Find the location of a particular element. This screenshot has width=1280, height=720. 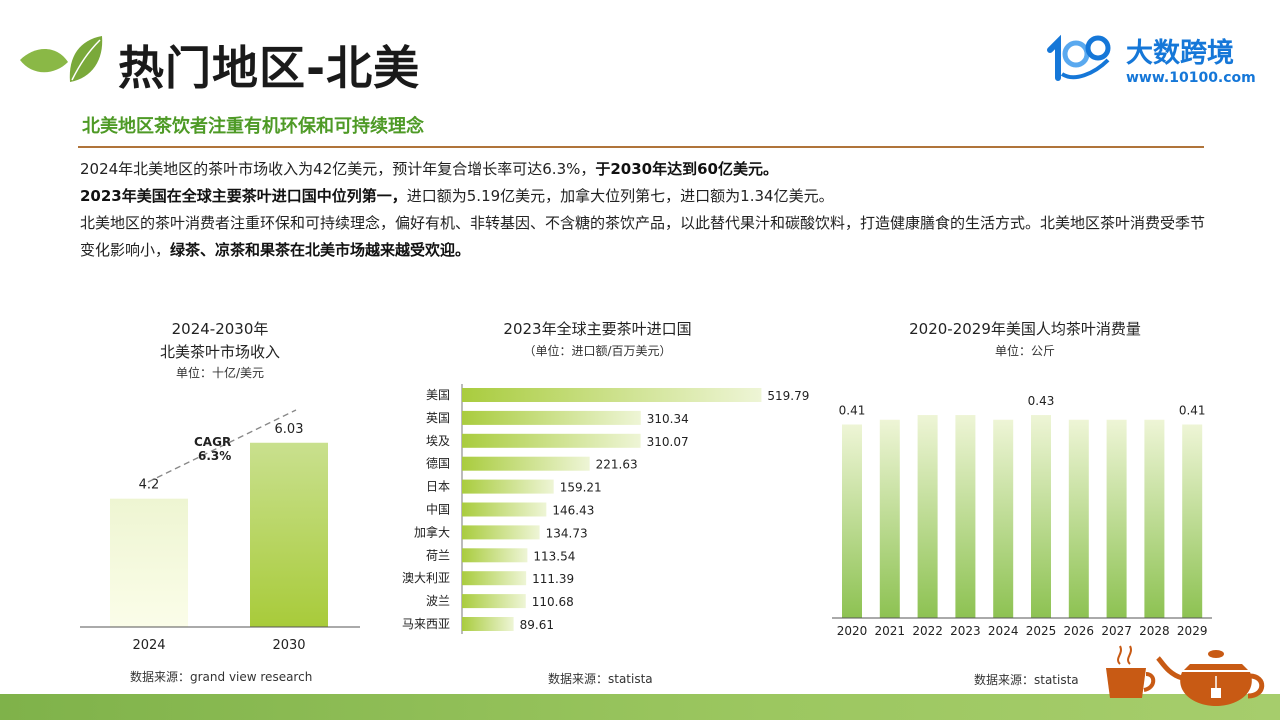

cagr-label: CAGR is located at coordinates (212, 442).